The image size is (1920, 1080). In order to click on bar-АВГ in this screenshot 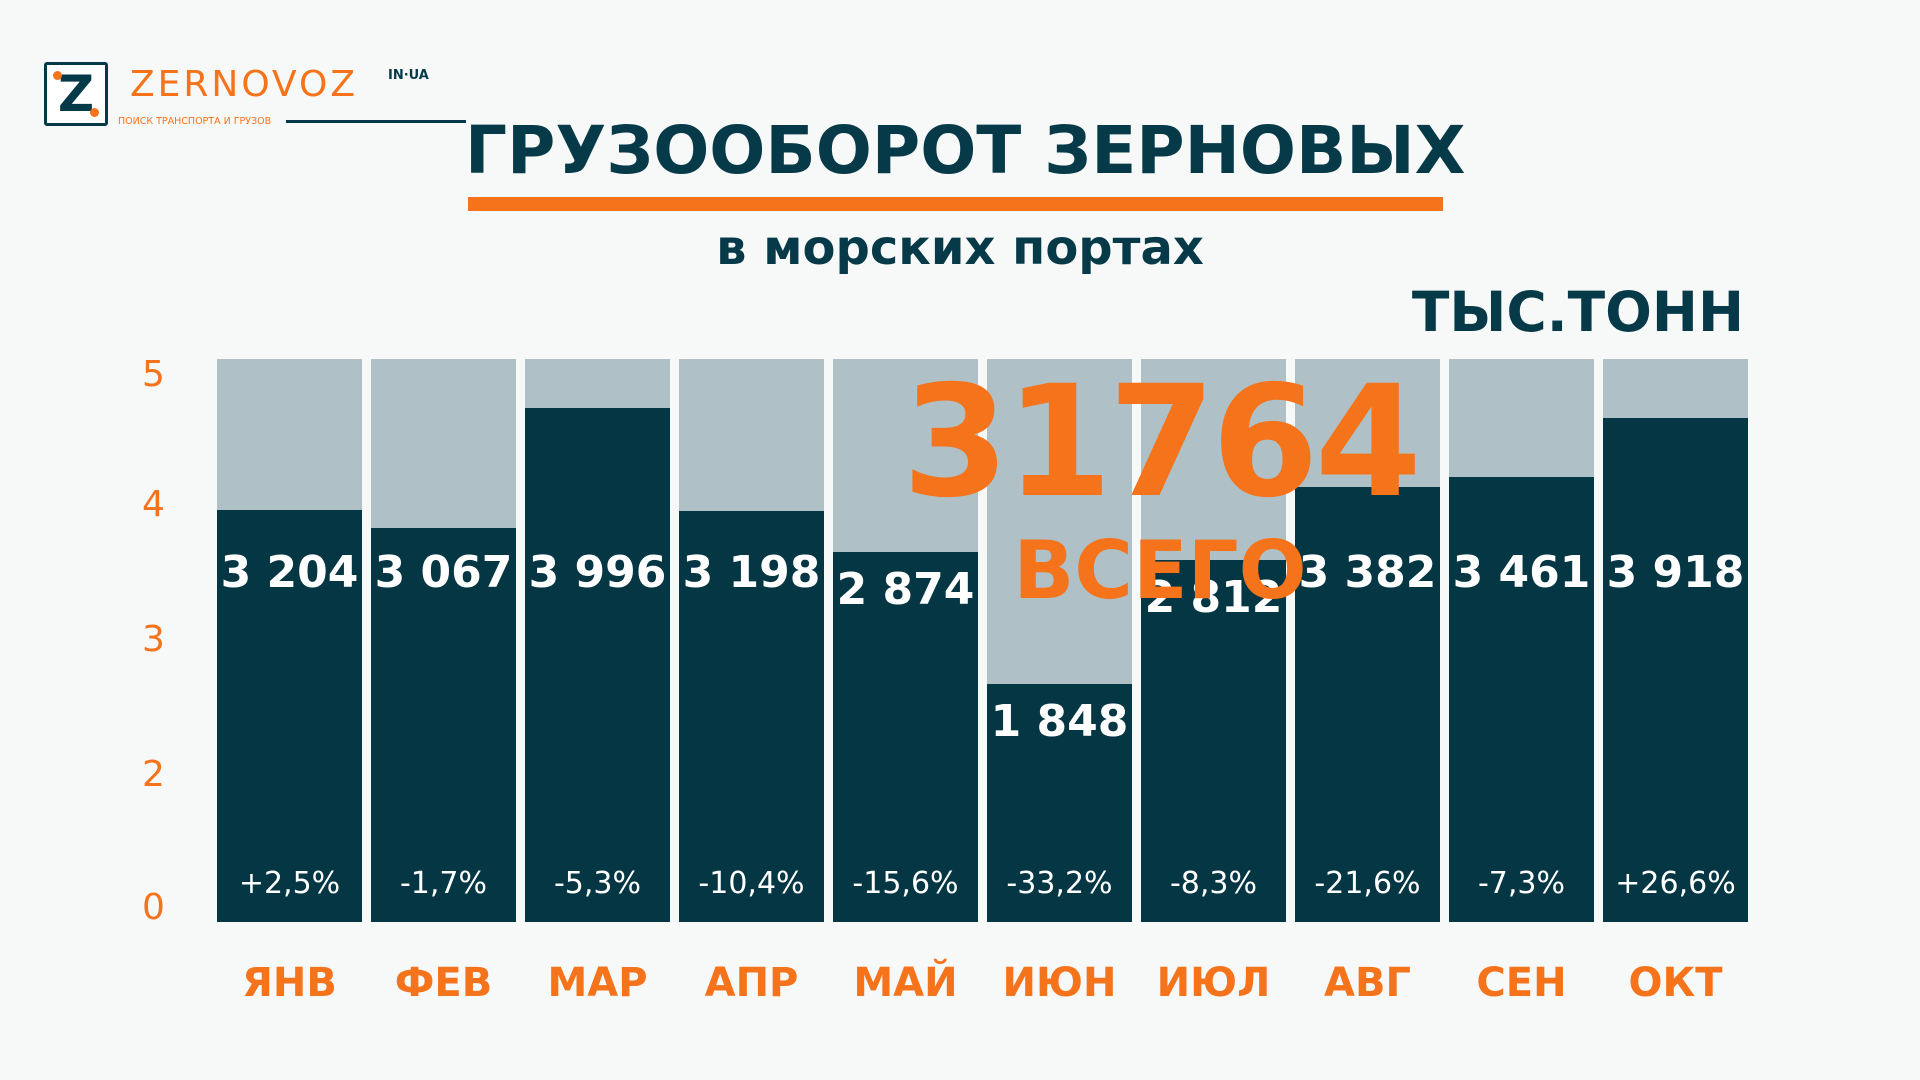, I will do `click(1367, 704)`.